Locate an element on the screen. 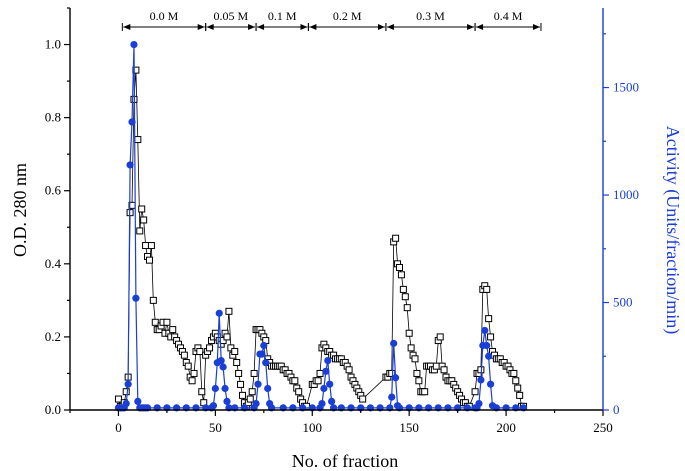  segment-label: 0.05 M is located at coordinates (231, 16).